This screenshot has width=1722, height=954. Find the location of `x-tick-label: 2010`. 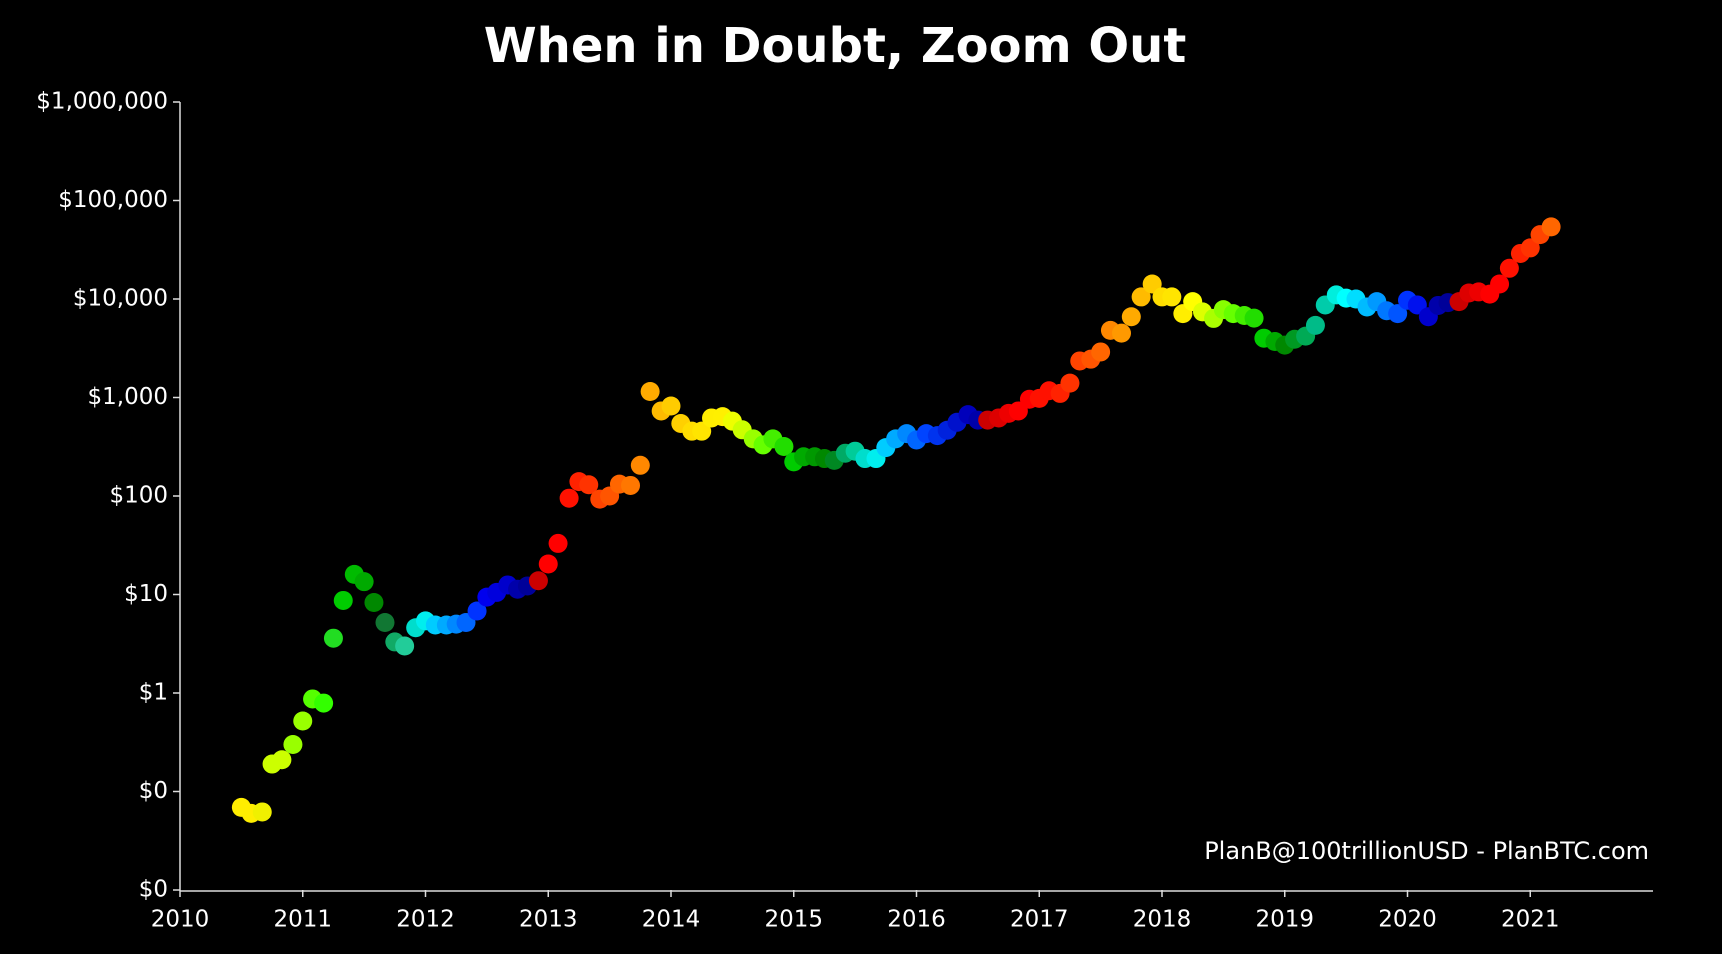

x-tick-label: 2010 is located at coordinates (180, 920).